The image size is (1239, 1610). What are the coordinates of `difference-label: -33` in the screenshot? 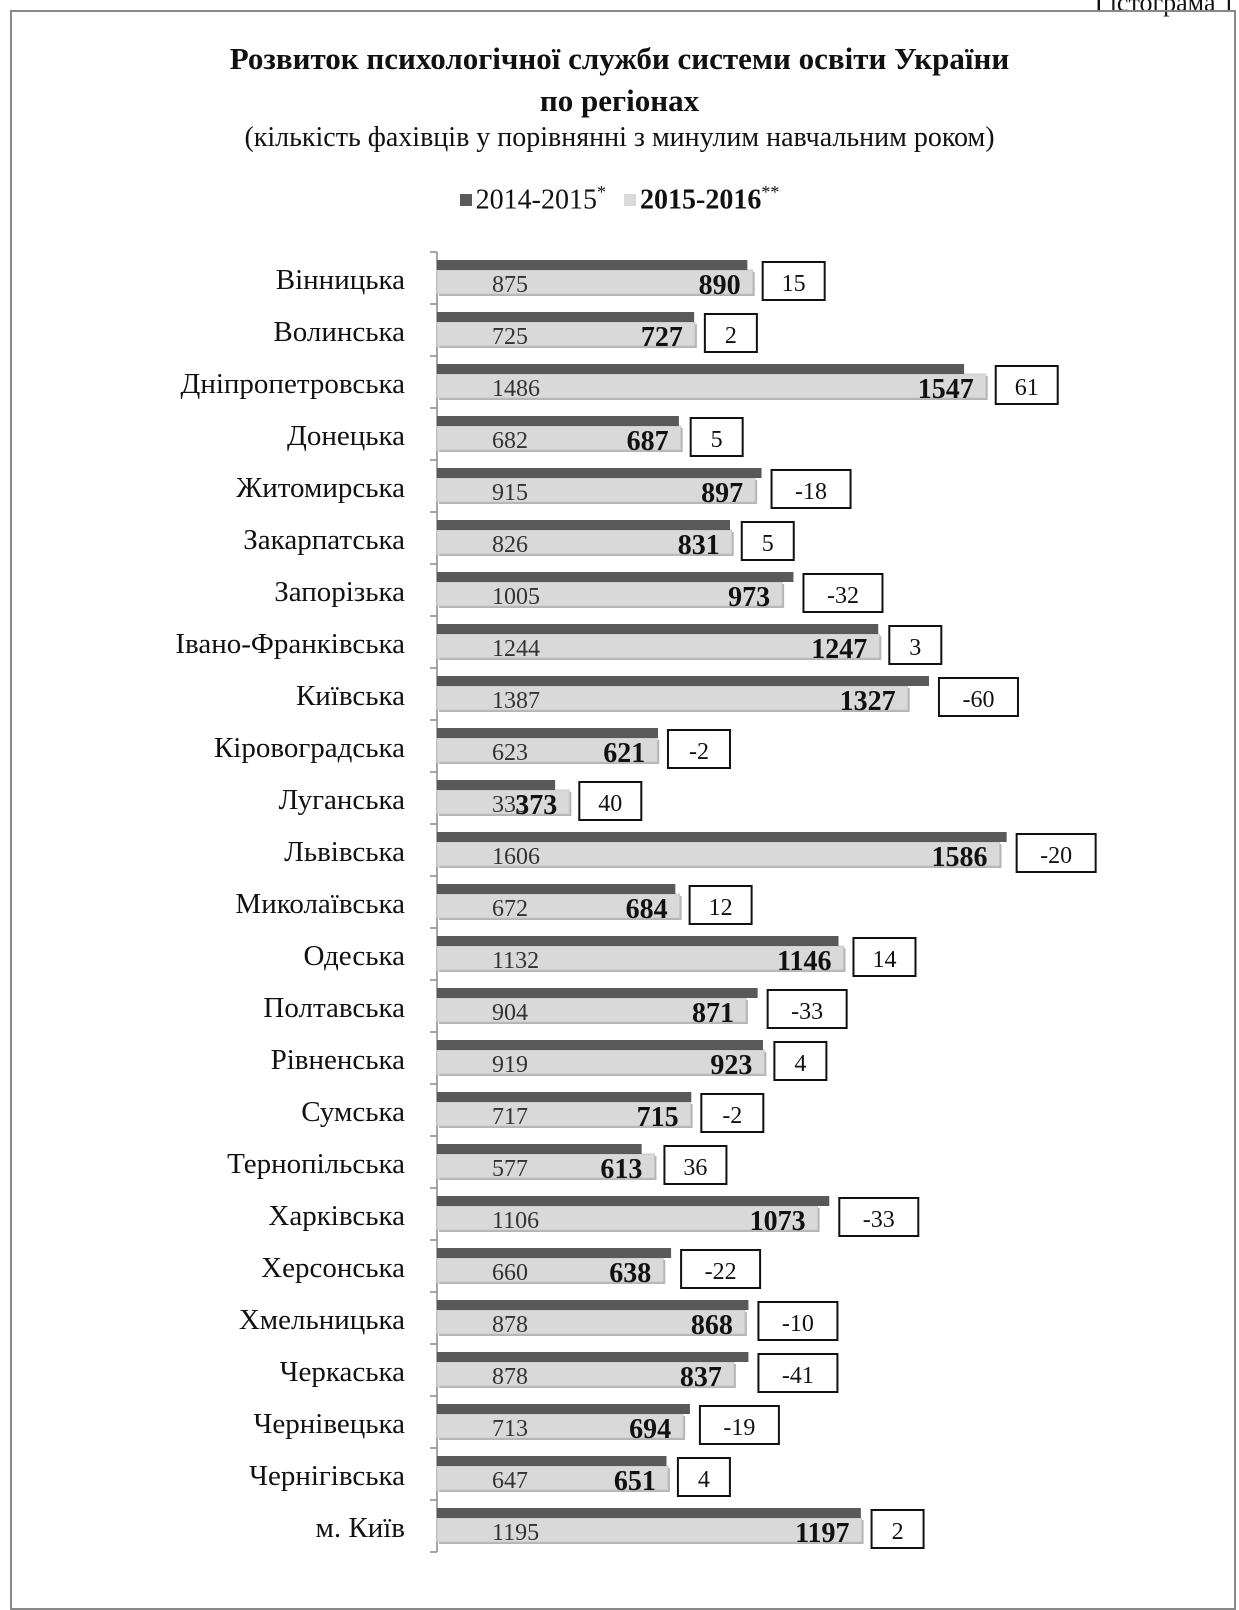 It's located at (879, 1220).